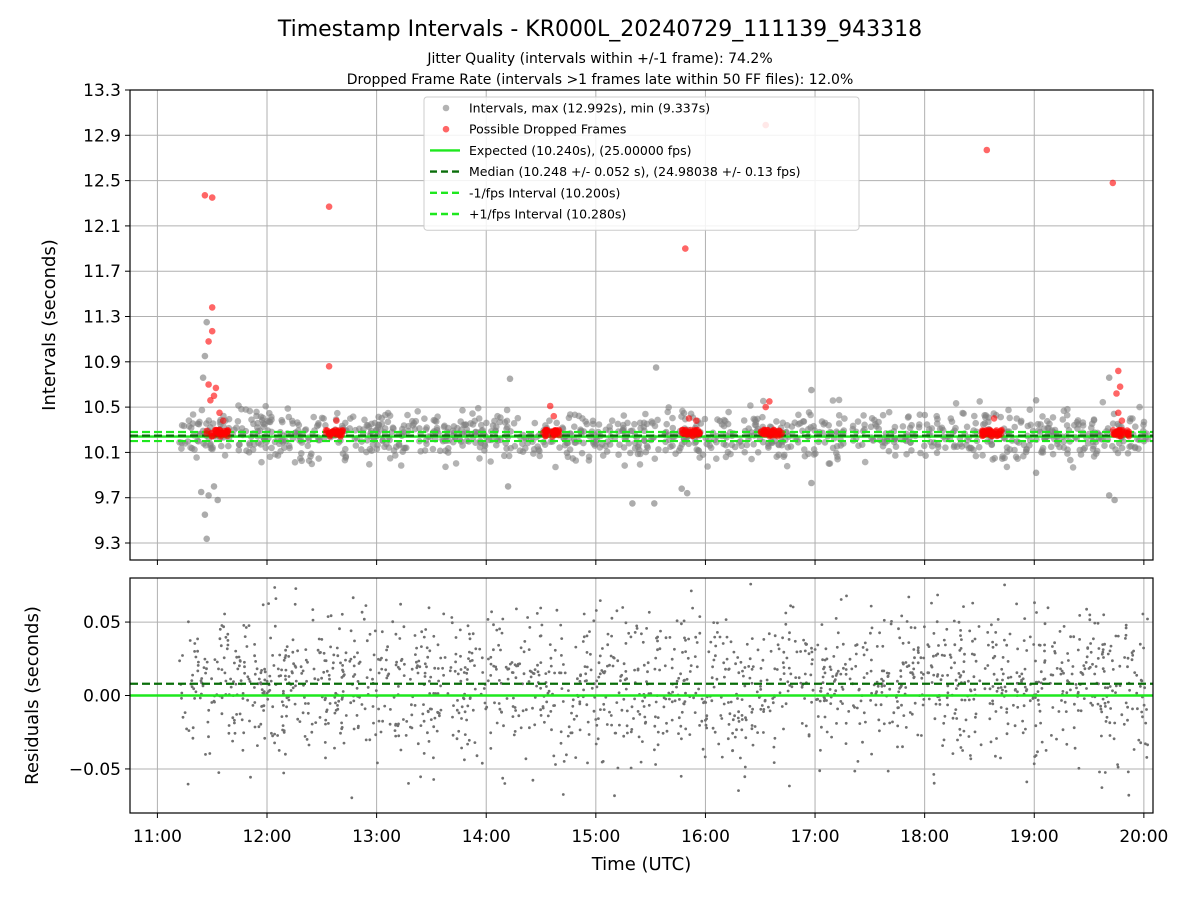 Image resolution: width=1200 pixels, height=900 pixels. Describe the element at coordinates (214, 486) in the screenshot. I see `interval-outlier-point` at that location.